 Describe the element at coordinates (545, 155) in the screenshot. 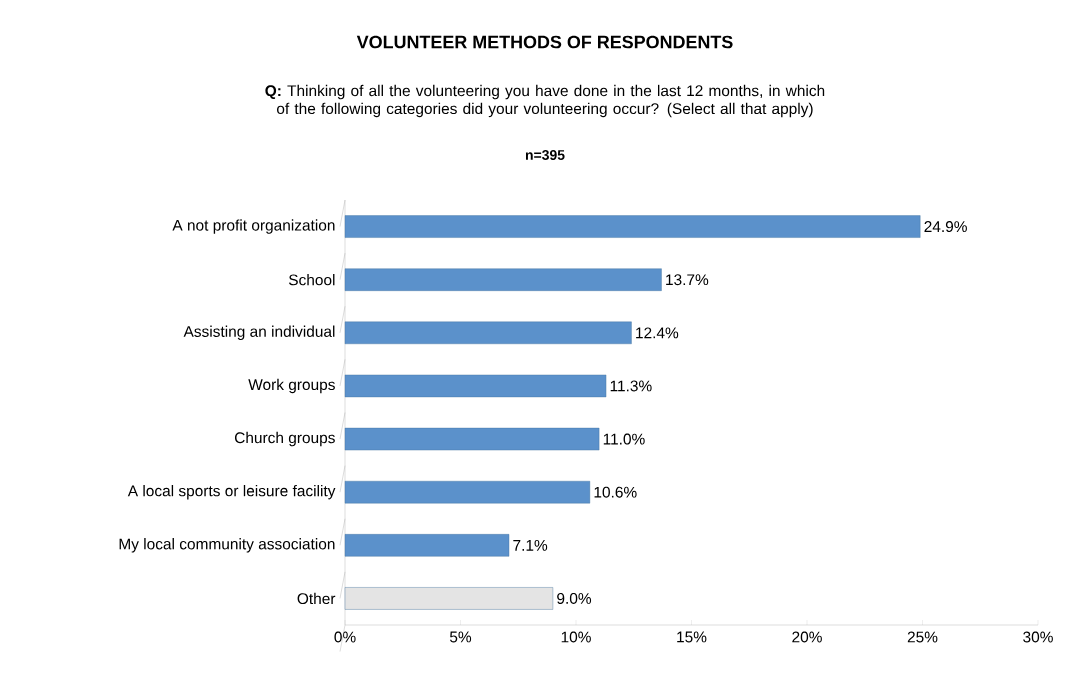

I see `text: n=395` at that location.